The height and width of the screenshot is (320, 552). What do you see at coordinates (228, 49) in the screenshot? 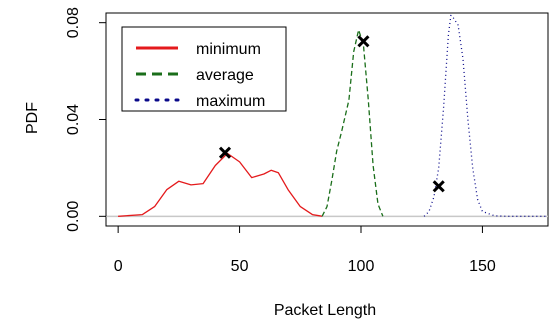
I see `legend-label-minimum: minimum` at bounding box center [228, 49].